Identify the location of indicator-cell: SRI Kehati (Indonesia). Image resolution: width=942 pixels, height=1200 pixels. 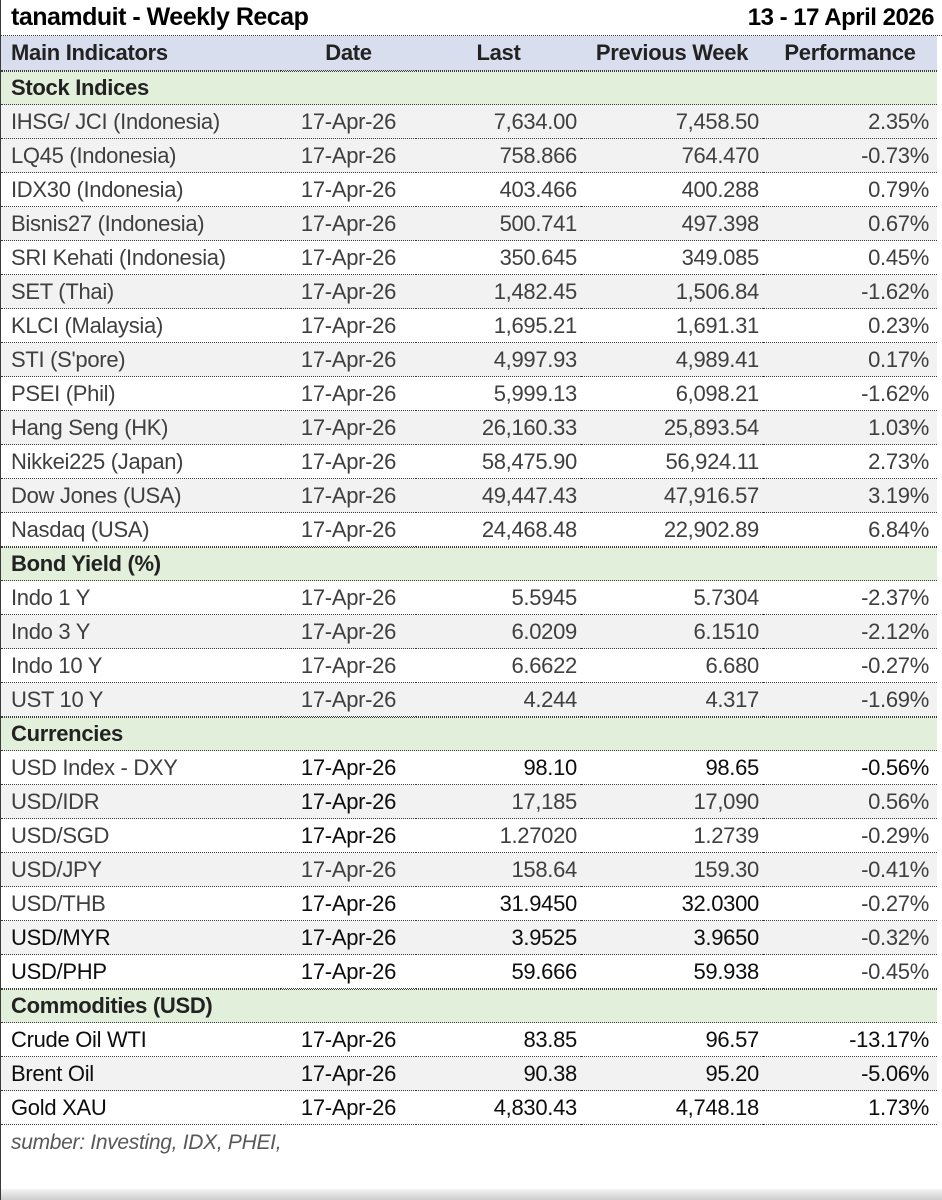
(141, 258).